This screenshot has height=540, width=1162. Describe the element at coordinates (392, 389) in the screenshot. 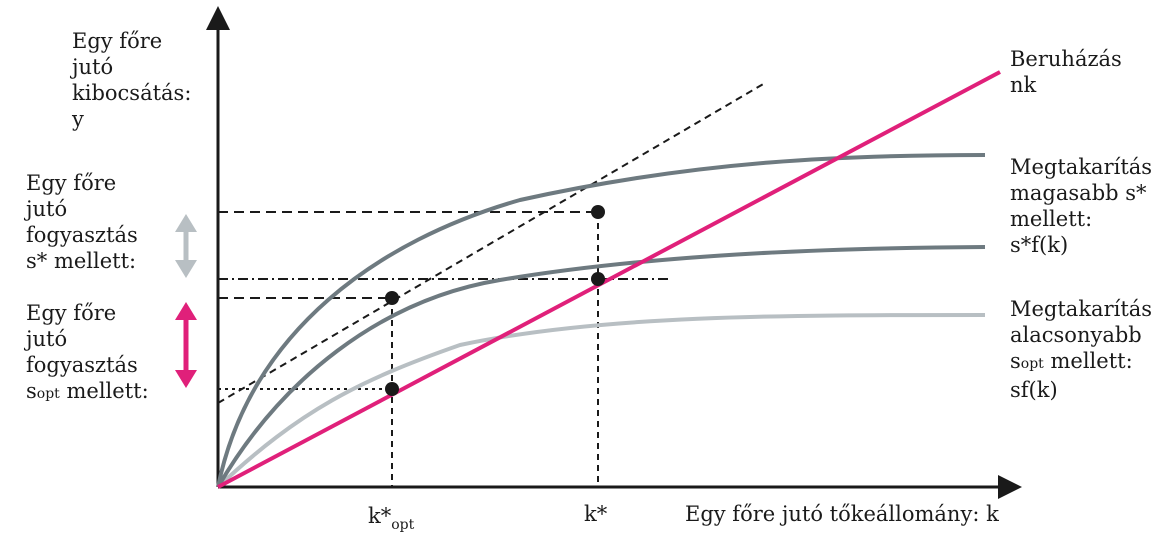

I see `point-kopt-steady` at that location.